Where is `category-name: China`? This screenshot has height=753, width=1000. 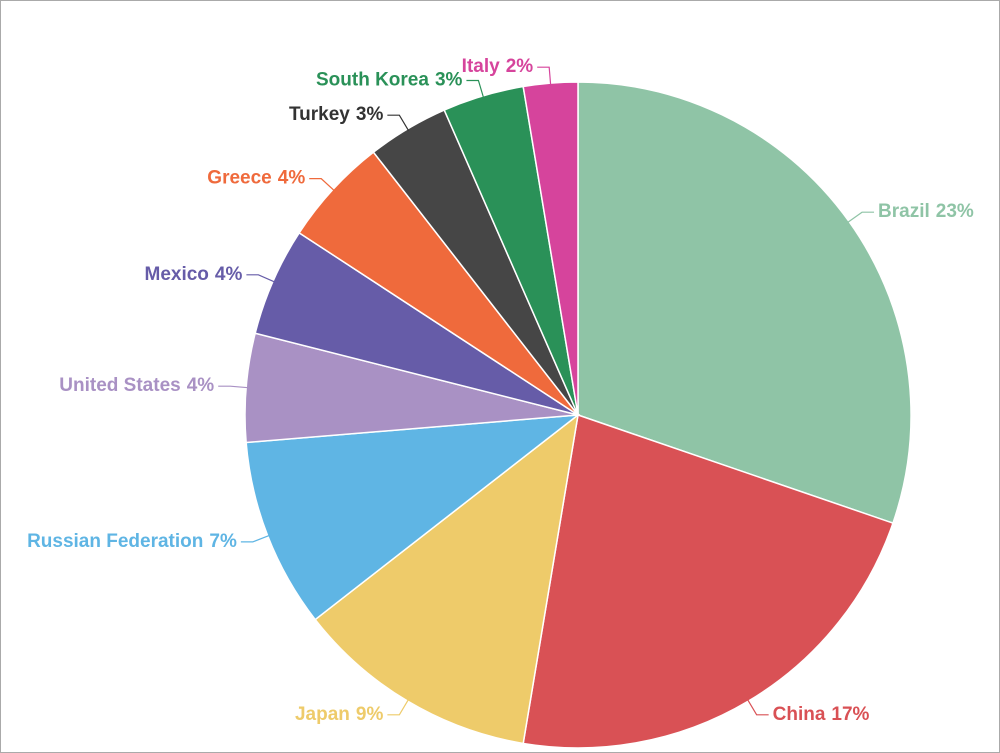 category-name: China is located at coordinates (799, 714).